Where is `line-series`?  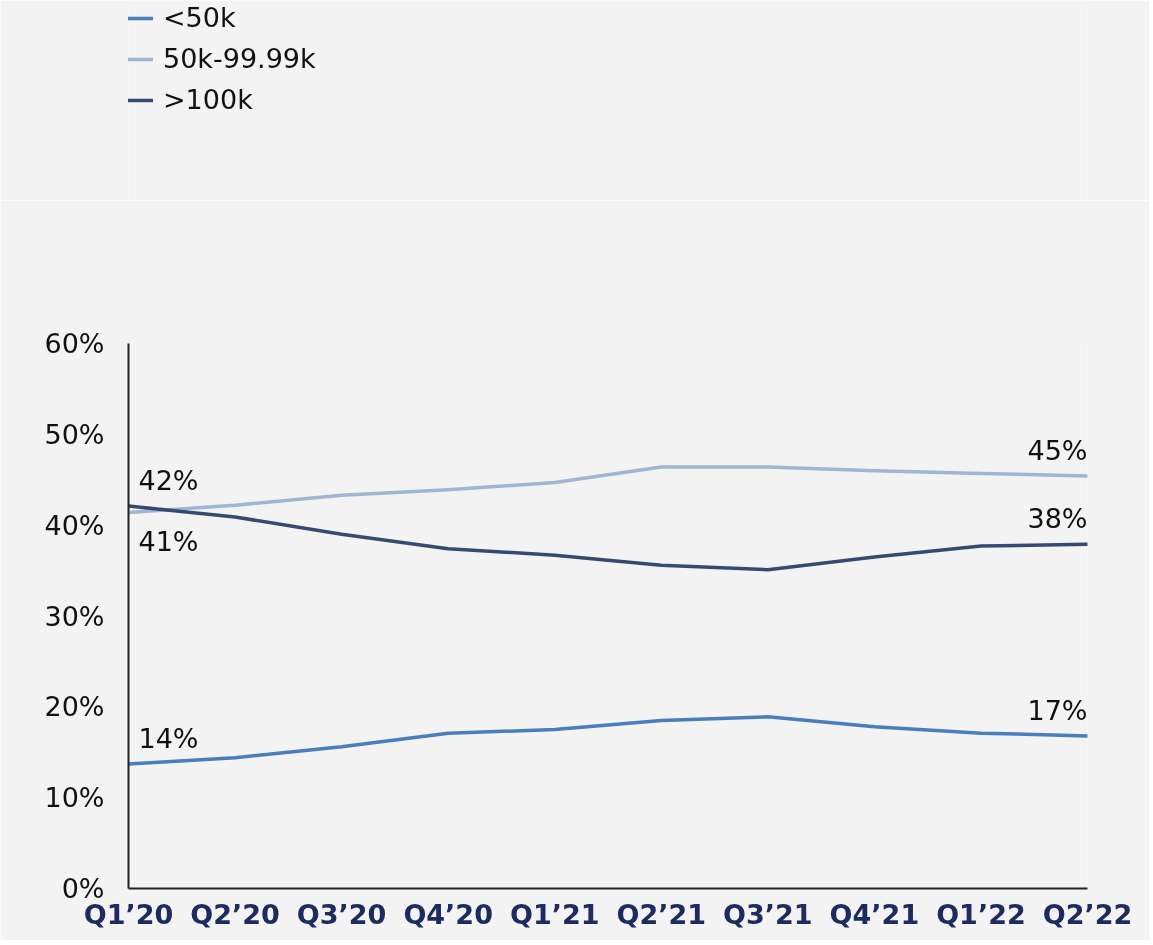 line-series is located at coordinates (608, 538).